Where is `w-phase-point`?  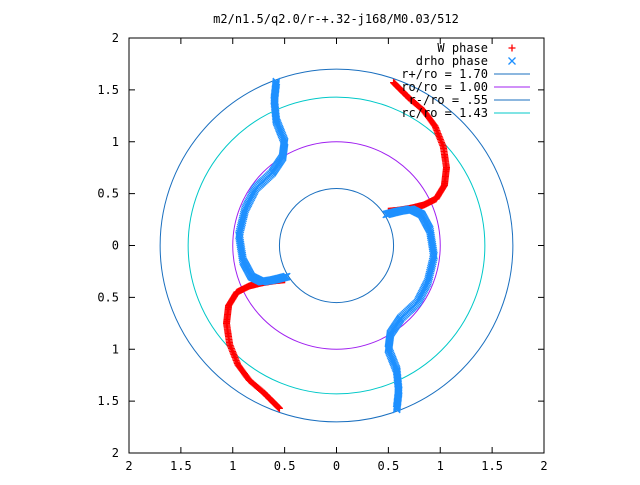 w-phase-point is located at coordinates (279, 408).